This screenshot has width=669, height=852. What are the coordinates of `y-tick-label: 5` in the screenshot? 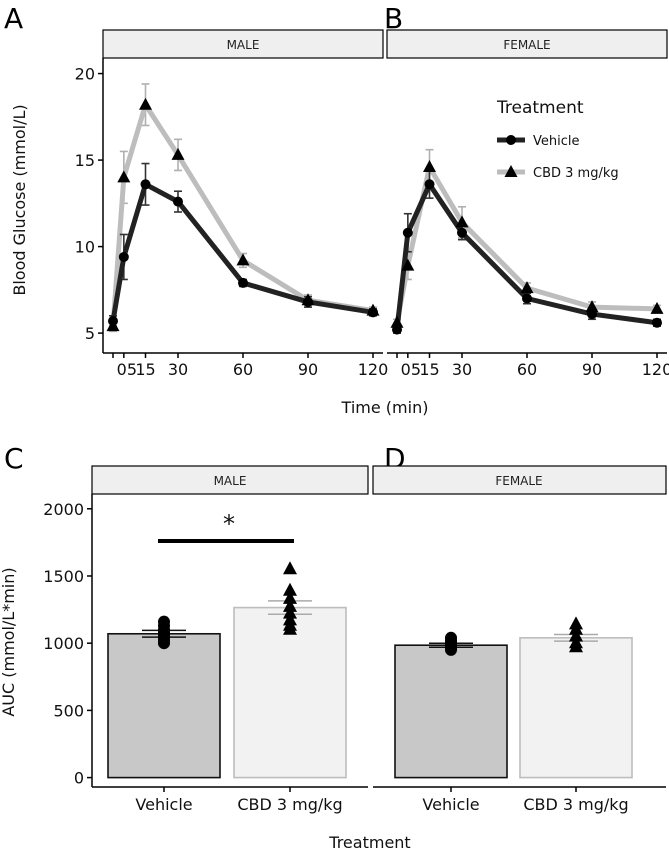 It's located at (90, 333).